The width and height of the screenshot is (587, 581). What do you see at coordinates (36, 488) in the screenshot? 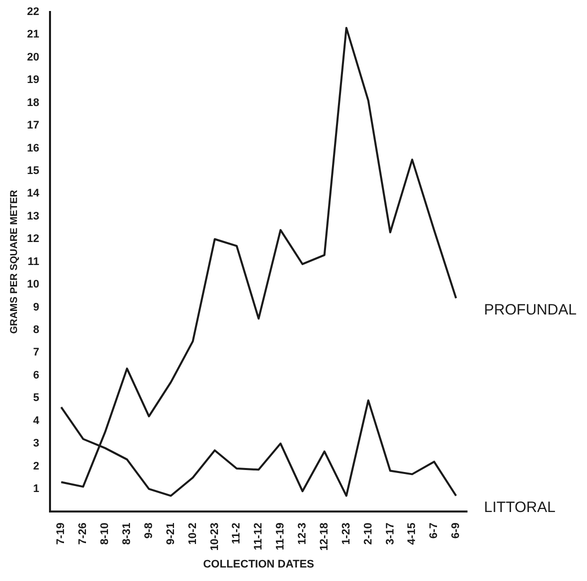
I see `y-tick-label: 1` at bounding box center [36, 488].